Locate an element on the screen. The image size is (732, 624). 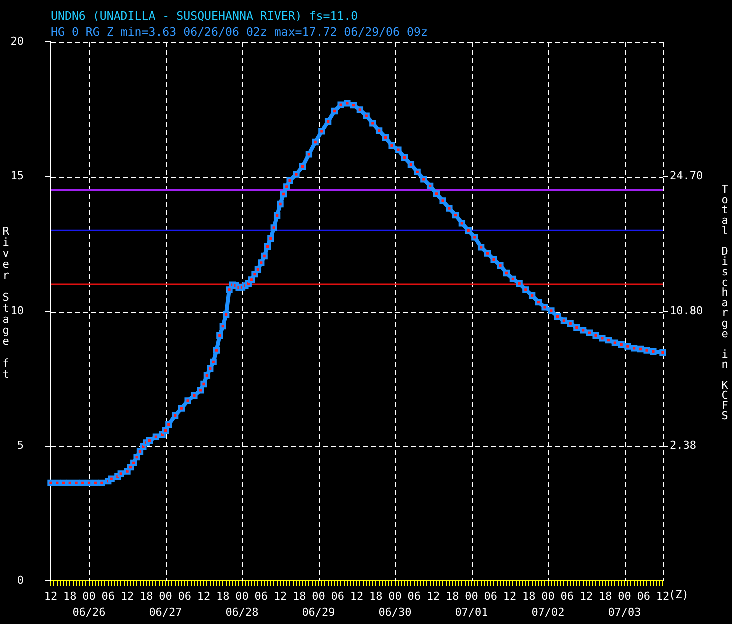
chart-title: UNDN6 (UNADILLA - SUSQUEHANNA RIVER) fs=11.0 is located at coordinates (204, 16).